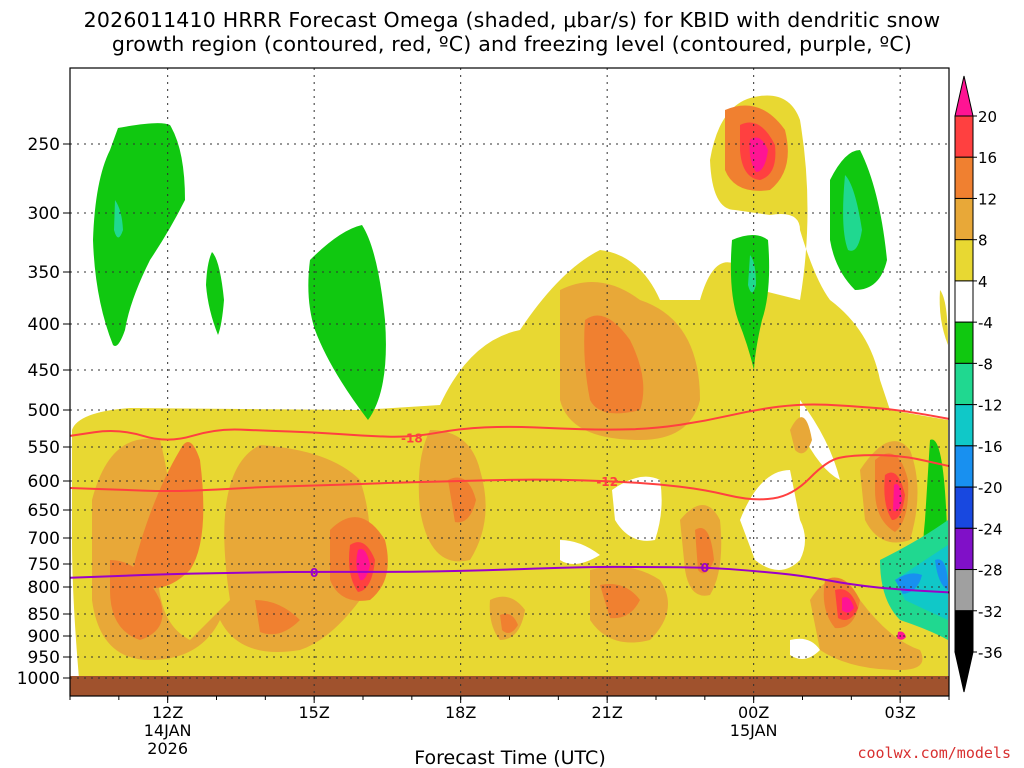 The image size is (1024, 768). What do you see at coordinates (509, 579) in the screenshot?
I see `contour-freezing-level` at bounding box center [509, 579].